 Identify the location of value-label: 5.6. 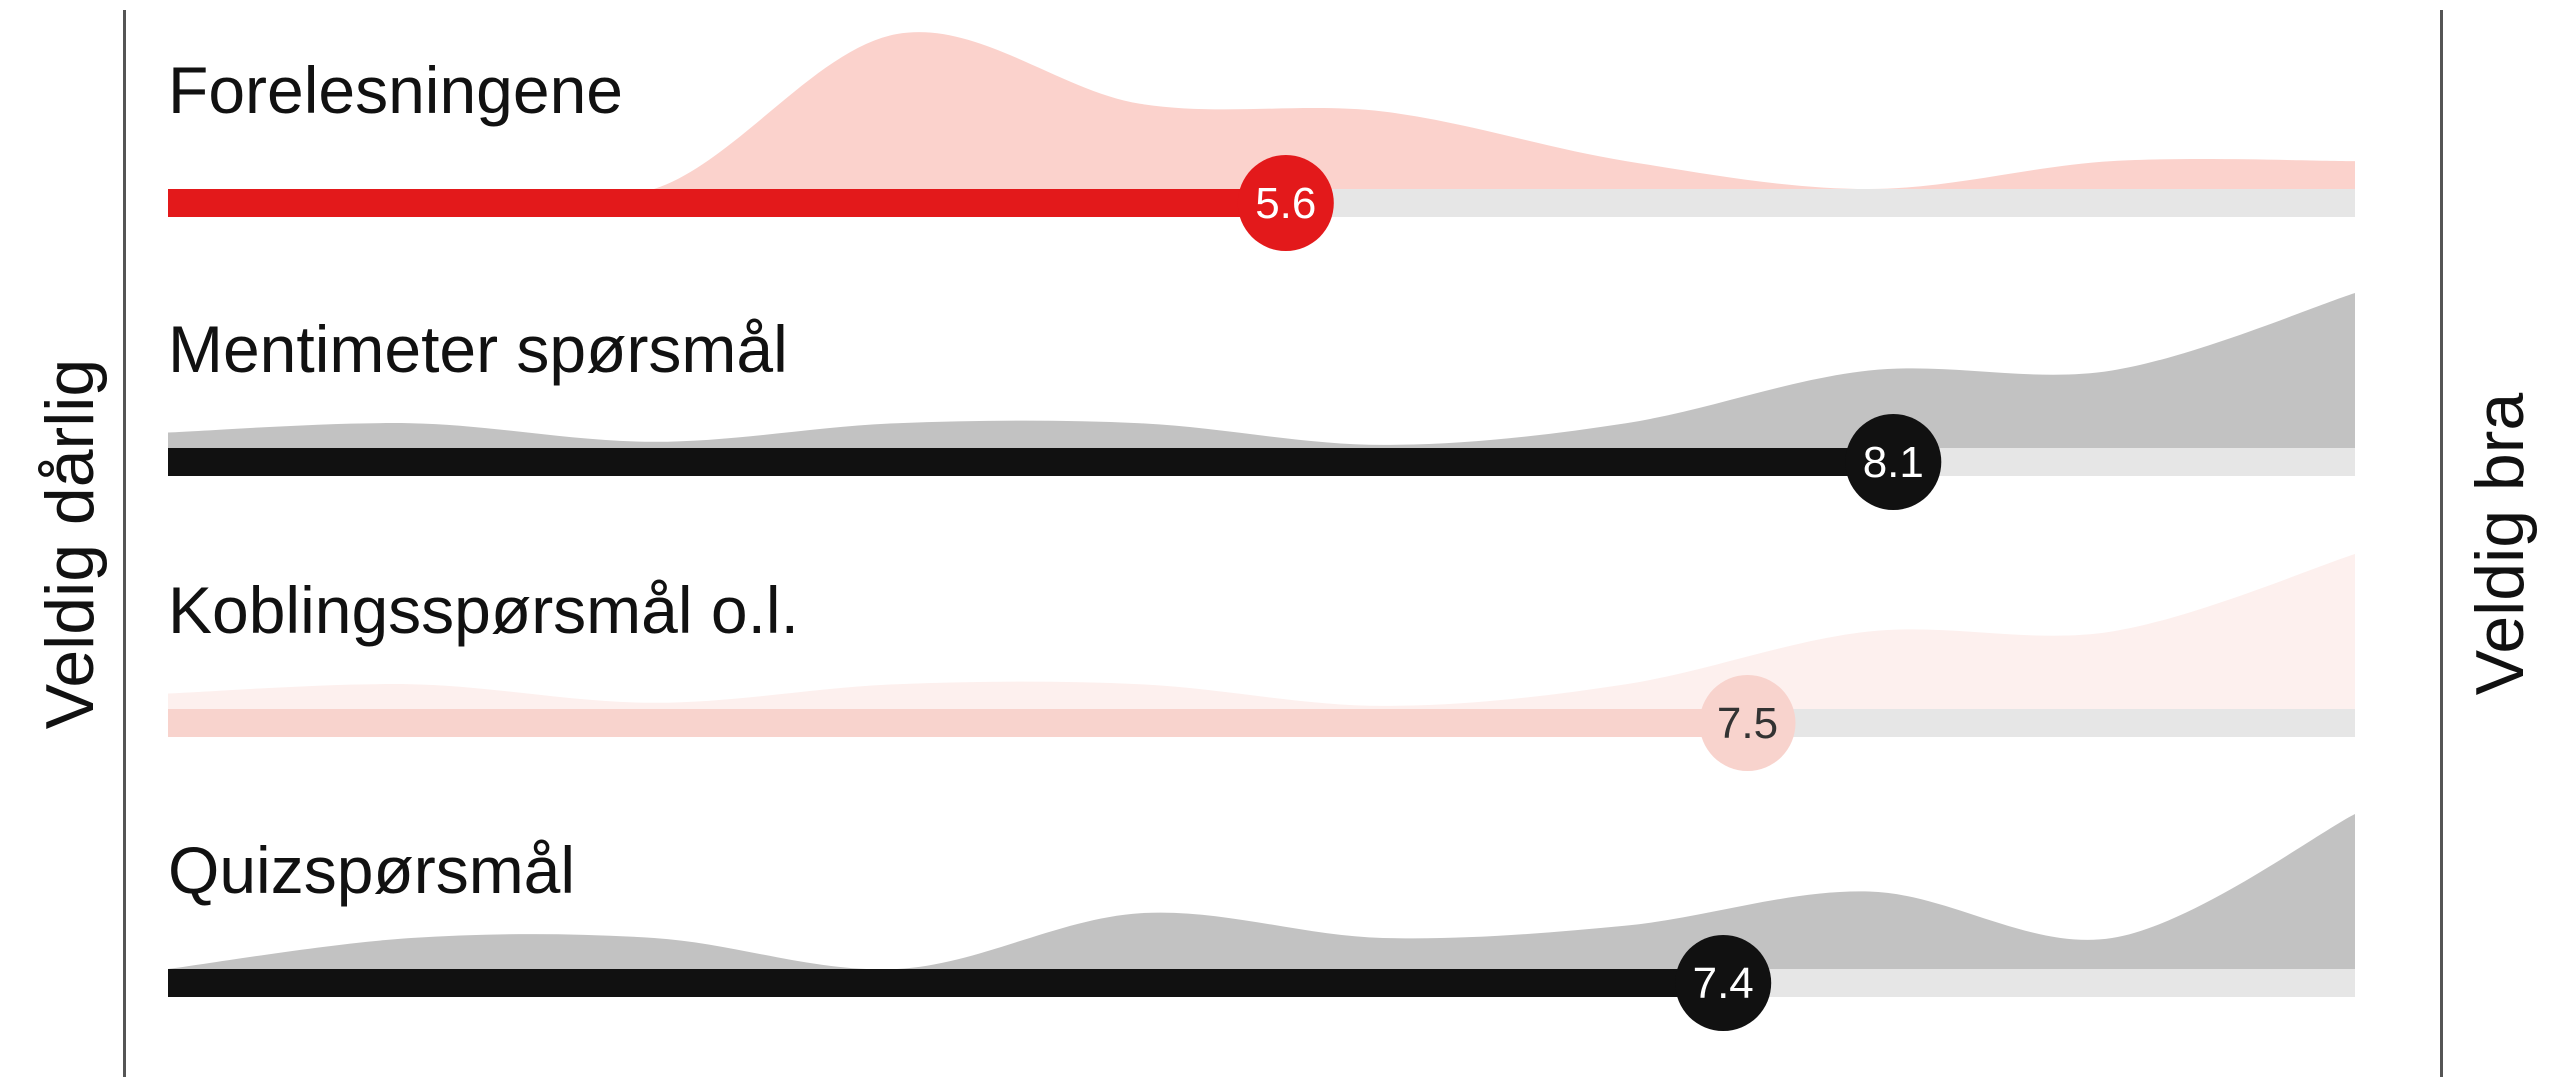
(1285, 203).